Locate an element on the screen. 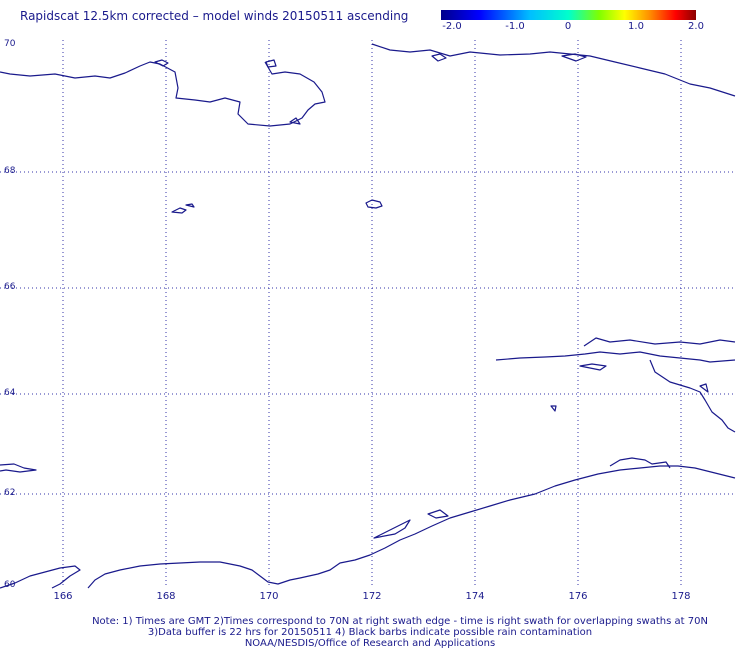 The height and width of the screenshot is (650, 740). lon-label: 176 is located at coordinates (578, 596).